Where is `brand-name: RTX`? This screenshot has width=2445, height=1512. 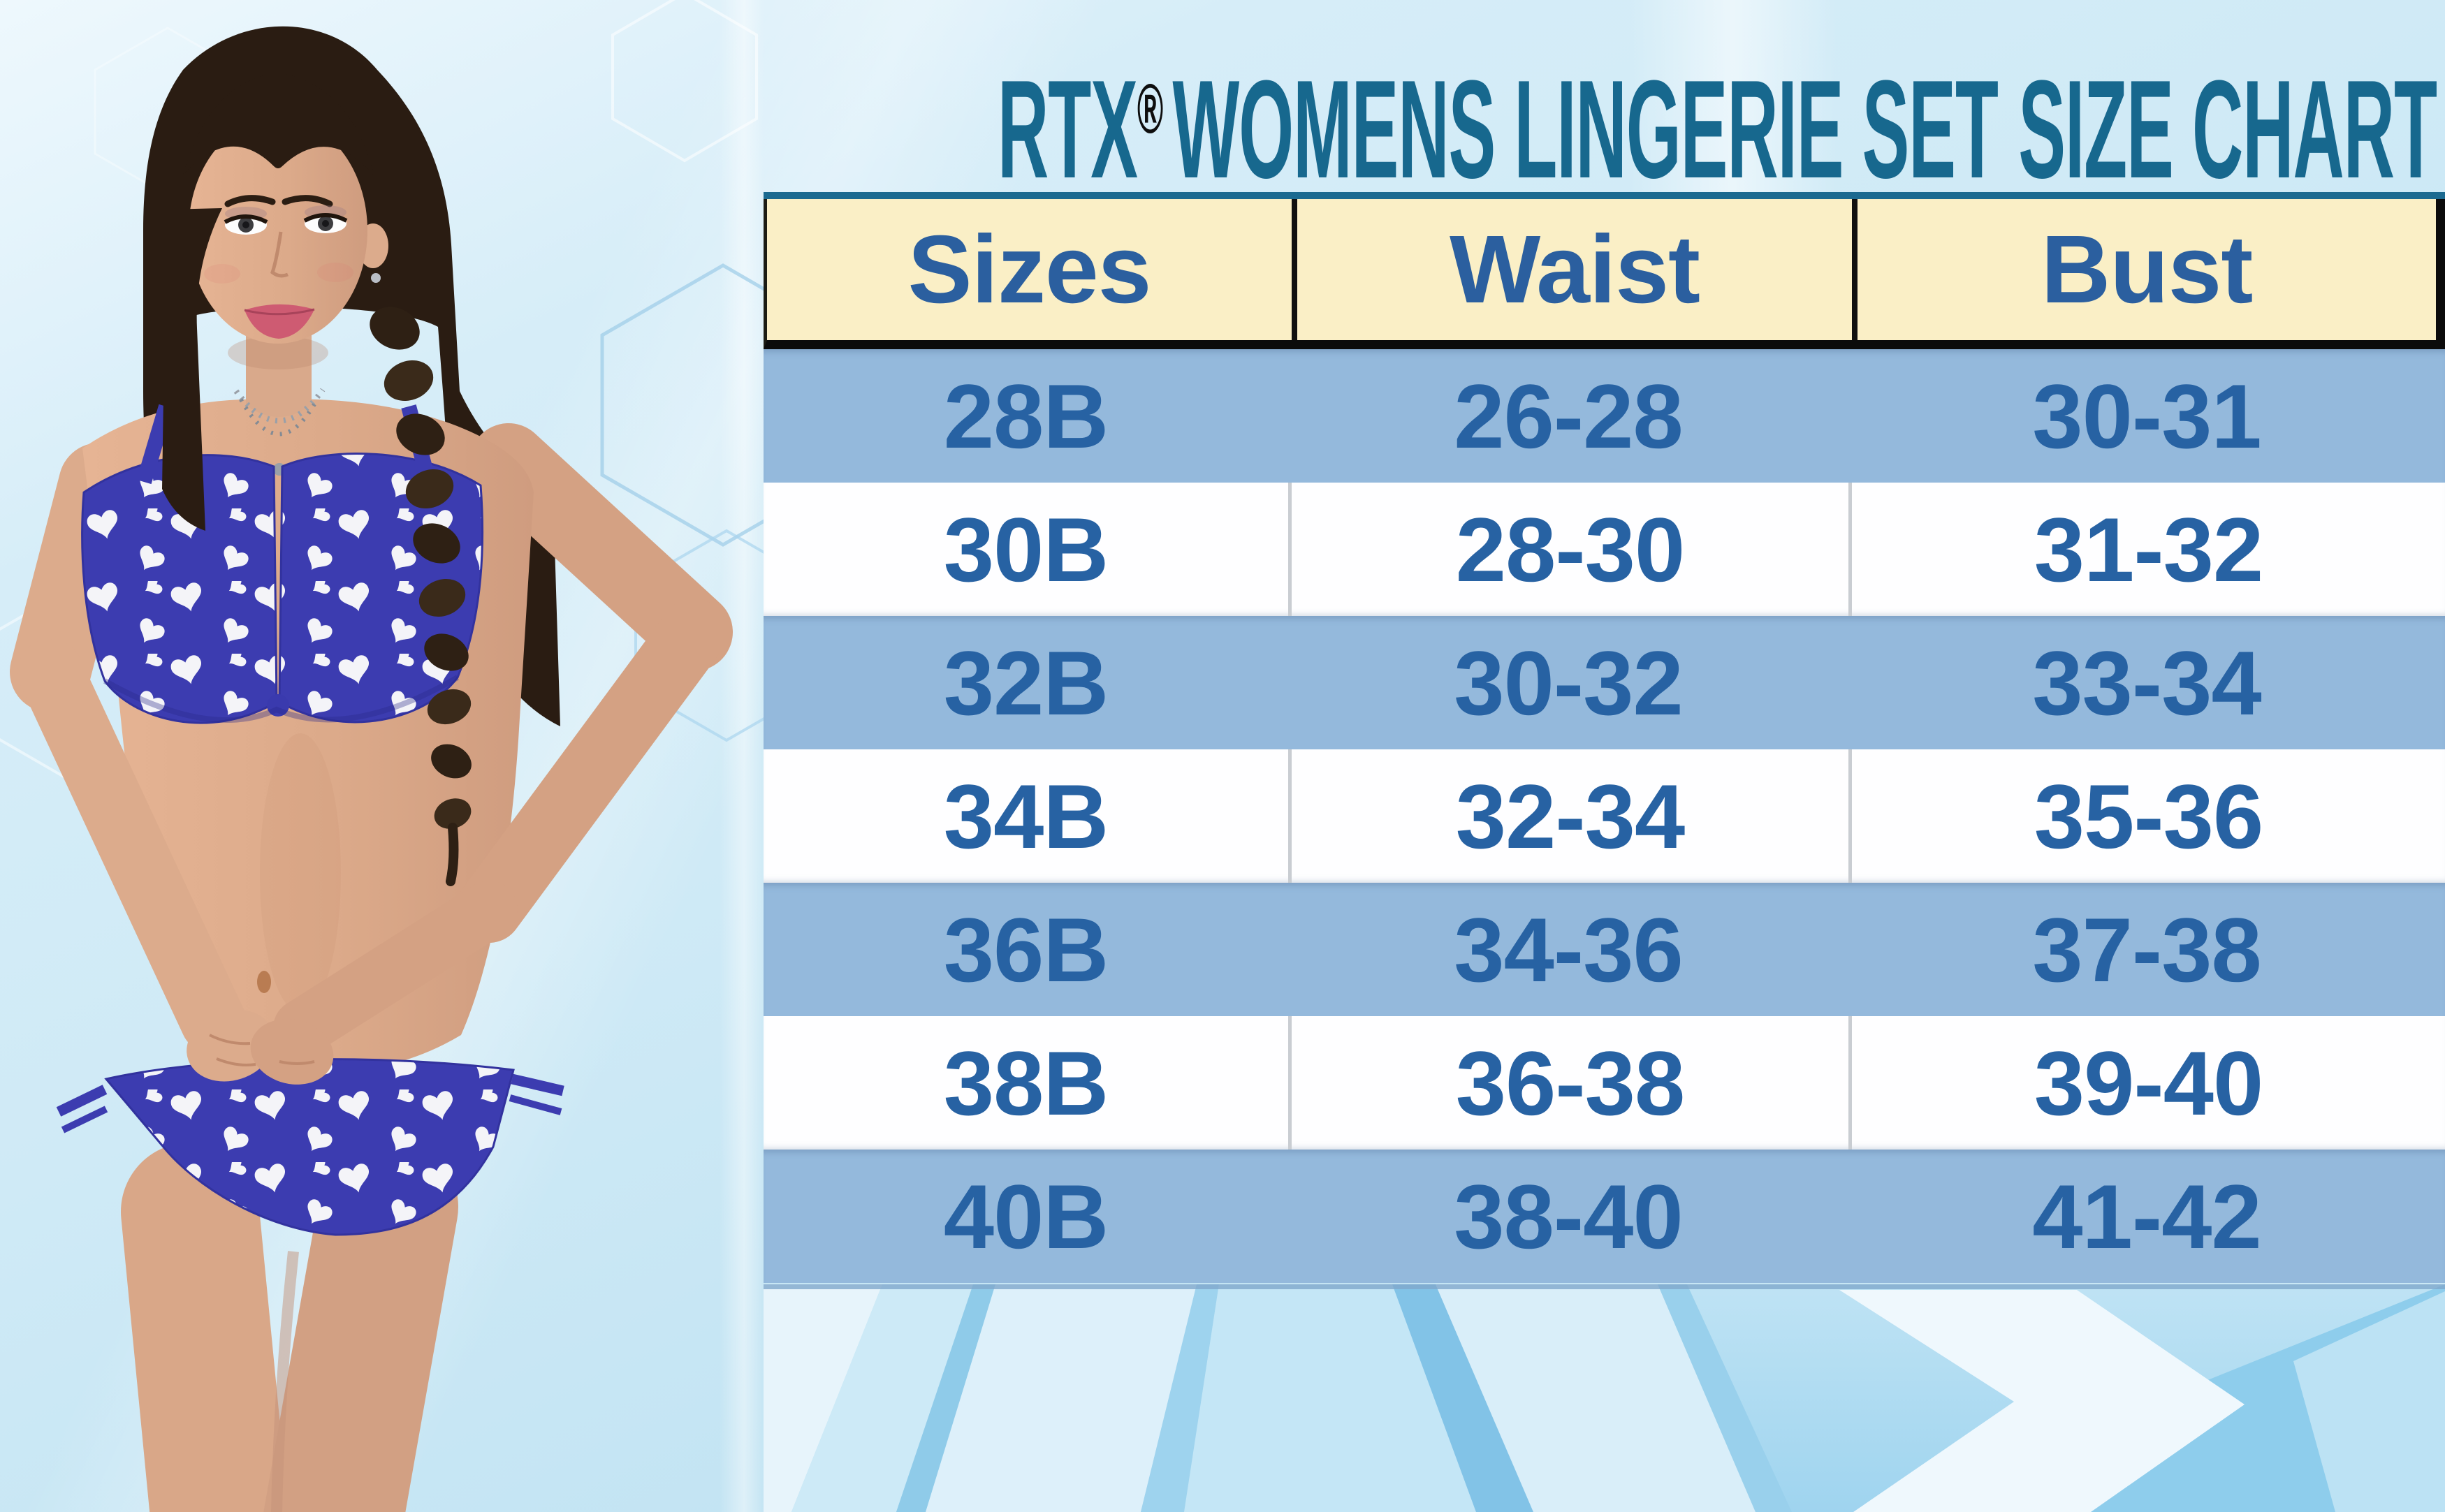 brand-name: RTX is located at coordinates (1068, 130).